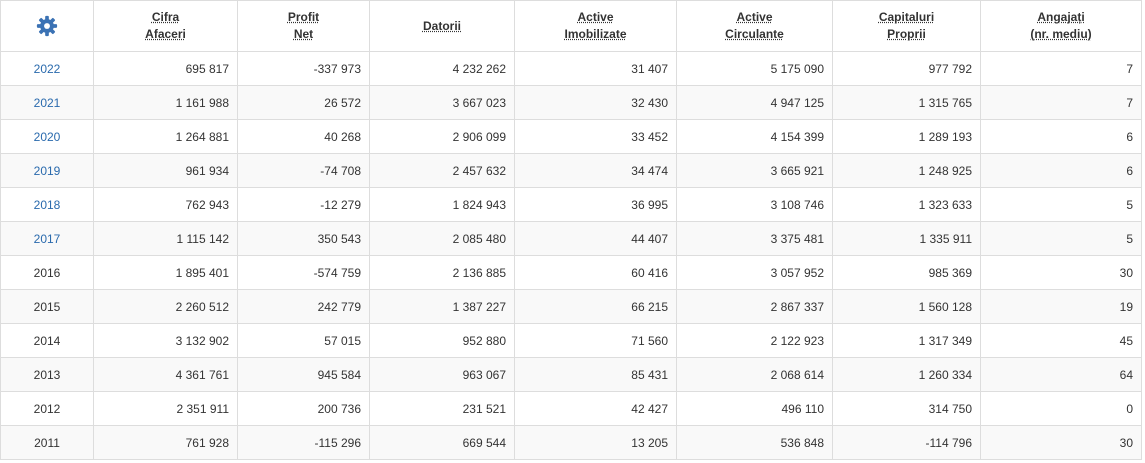 Image resolution: width=1145 pixels, height=463 pixels. I want to click on column-header: Capitaluri Proprii, so click(906, 26).